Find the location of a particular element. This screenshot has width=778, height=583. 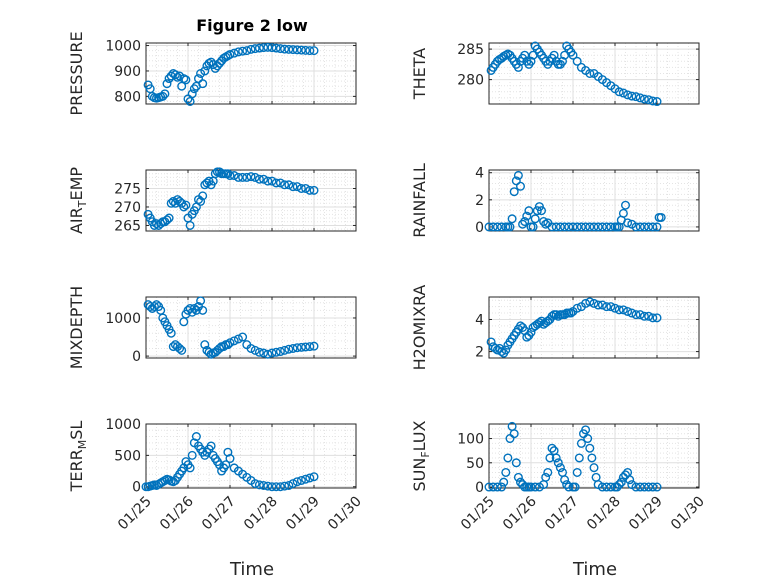

y-axis-label: PRESSURE is located at coordinates (76, 73).